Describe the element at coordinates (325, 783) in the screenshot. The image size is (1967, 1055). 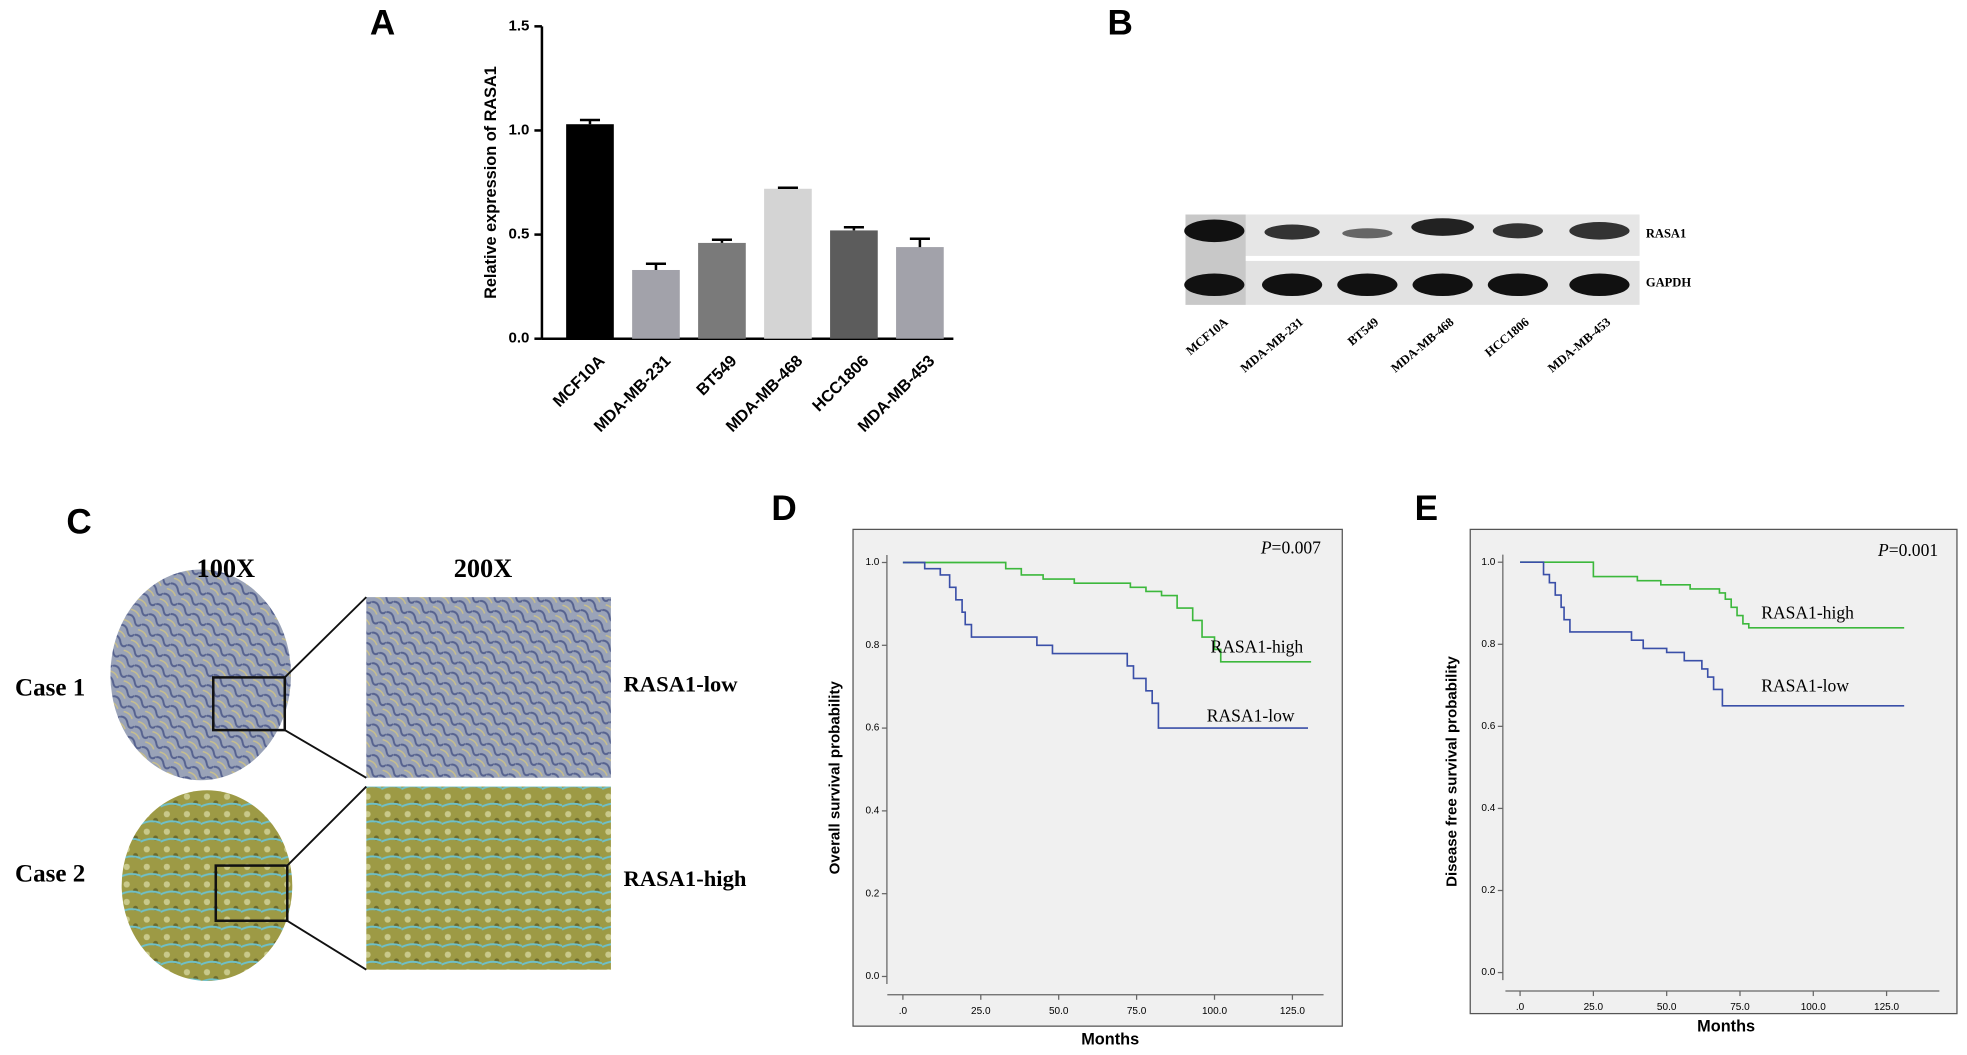
I see `zoom-lines` at that location.